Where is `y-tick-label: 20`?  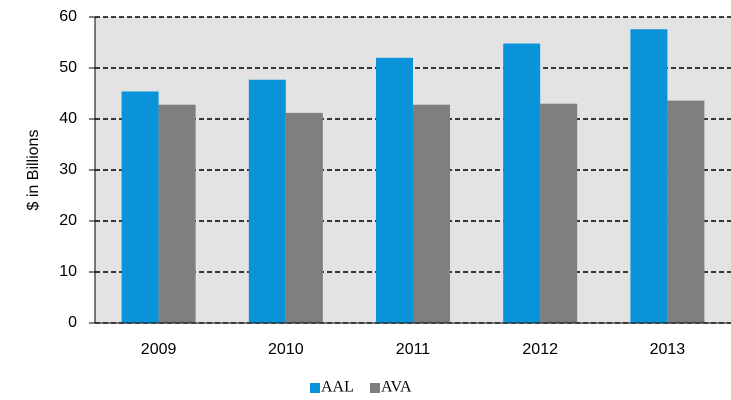
y-tick-label: 20 is located at coordinates (68, 220).